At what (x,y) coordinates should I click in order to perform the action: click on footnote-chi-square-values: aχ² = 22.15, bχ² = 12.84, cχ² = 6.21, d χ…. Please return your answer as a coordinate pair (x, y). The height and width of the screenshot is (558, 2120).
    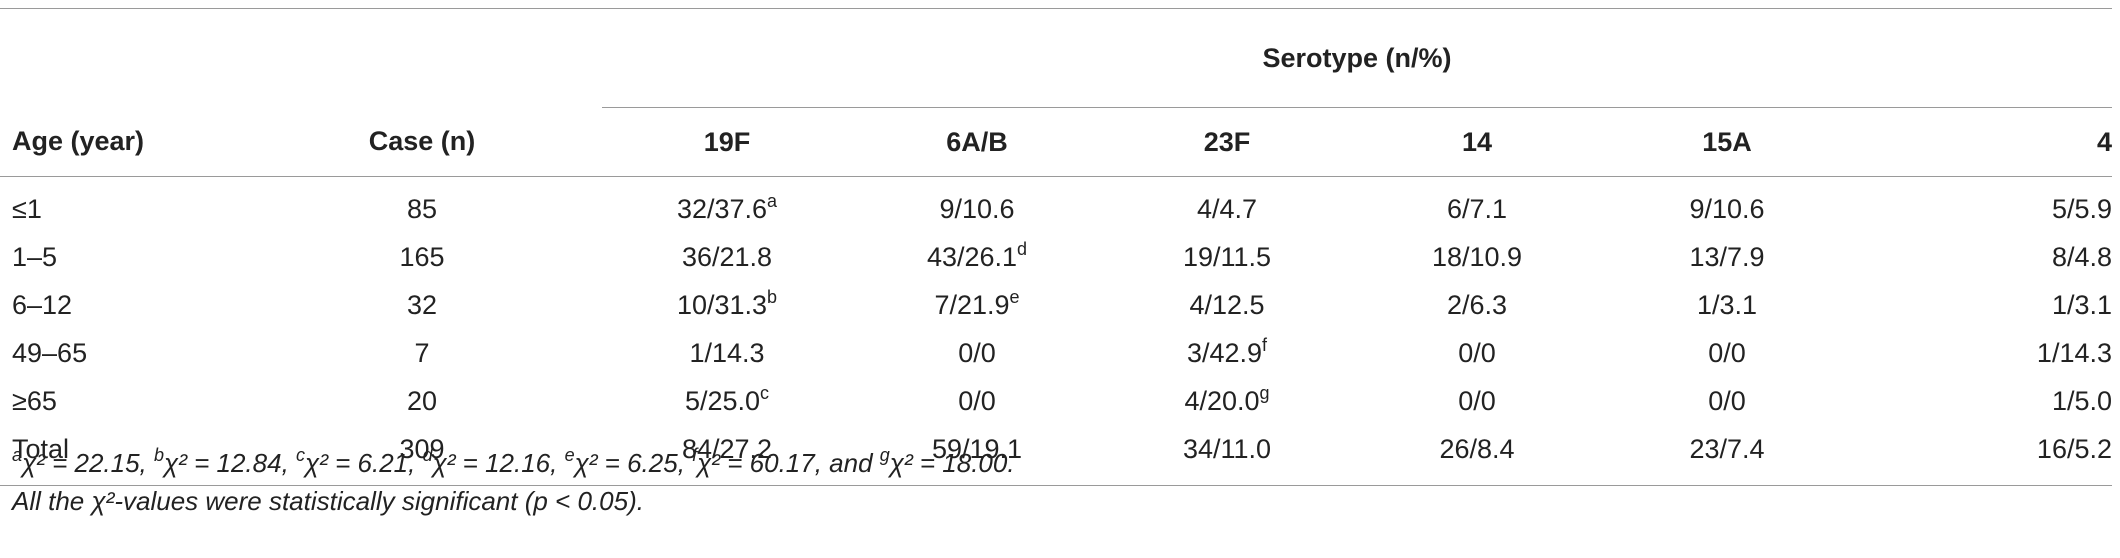
    Looking at the image, I should click on (513, 463).